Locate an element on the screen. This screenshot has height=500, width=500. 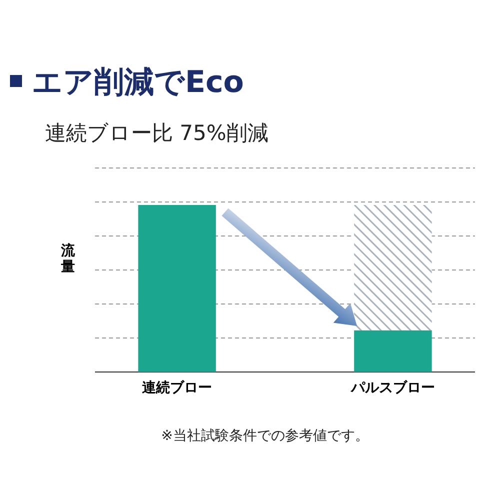
text: ※当社試験条件での参考値です。 is located at coordinates (265, 436).